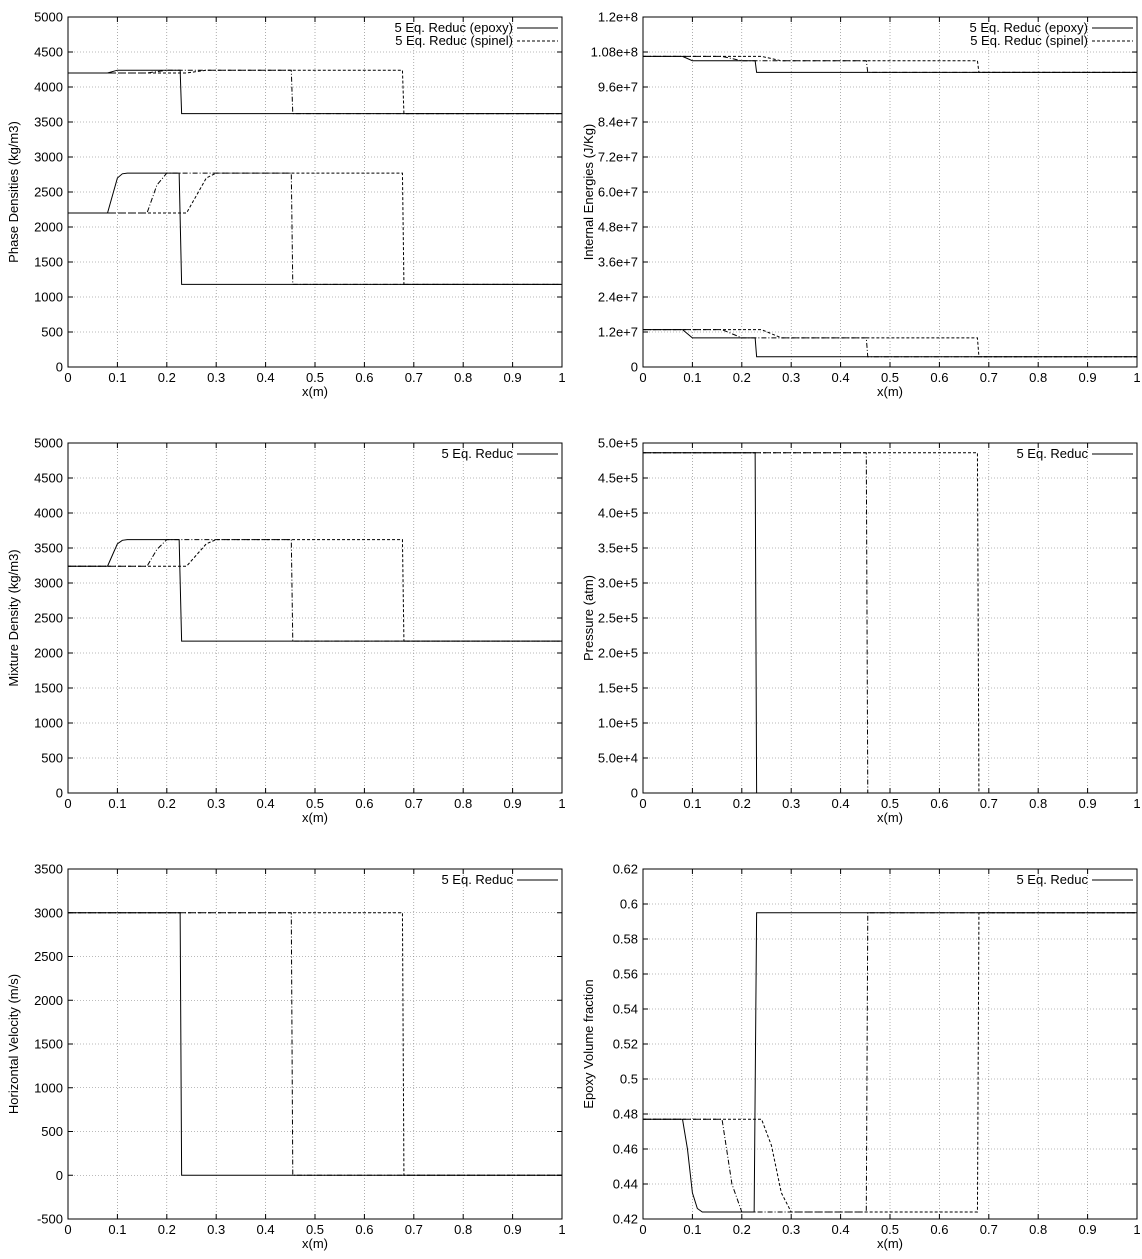 This screenshot has height=1259, width=1142. What do you see at coordinates (618, 688) in the screenshot?
I see `y-tick-label: 1.5e+5` at bounding box center [618, 688].